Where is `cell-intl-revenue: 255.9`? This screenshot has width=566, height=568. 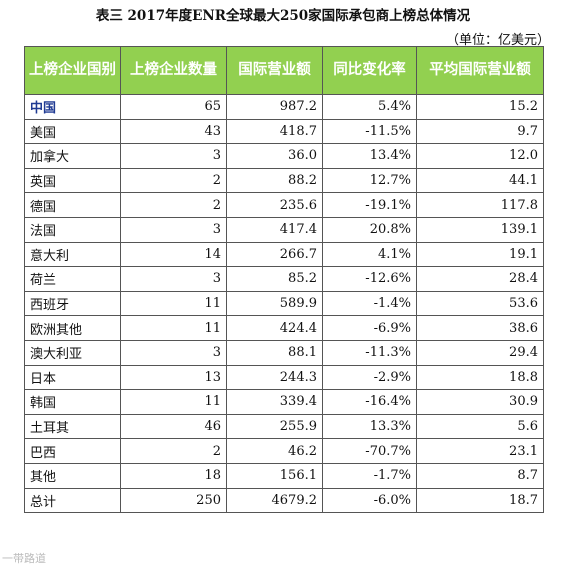 cell-intl-revenue: 255.9 is located at coordinates (274, 426).